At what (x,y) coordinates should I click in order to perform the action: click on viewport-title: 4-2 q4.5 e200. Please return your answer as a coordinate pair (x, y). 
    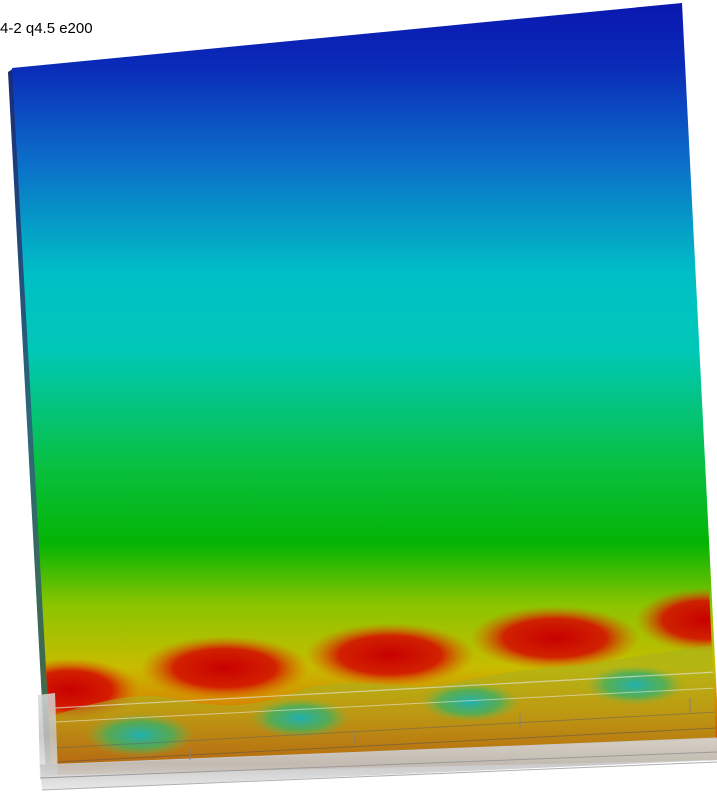
    Looking at the image, I should click on (46, 28).